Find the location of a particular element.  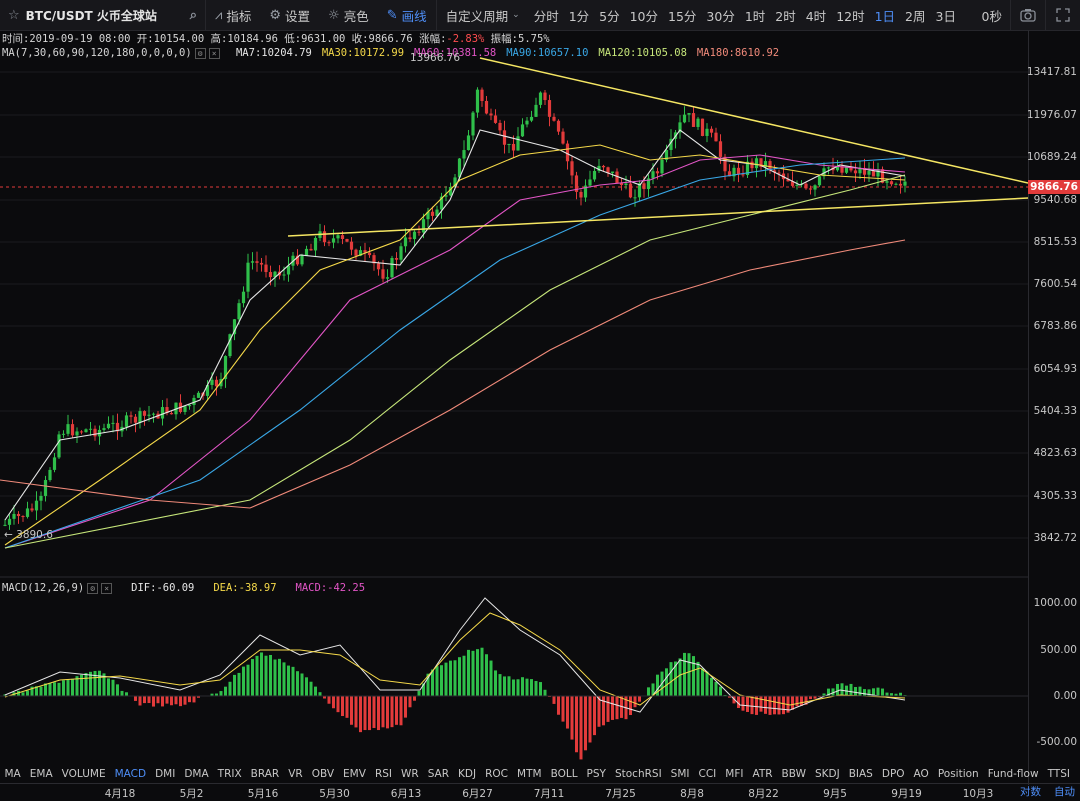

indicator-tab: VR is located at coordinates (295, 774).